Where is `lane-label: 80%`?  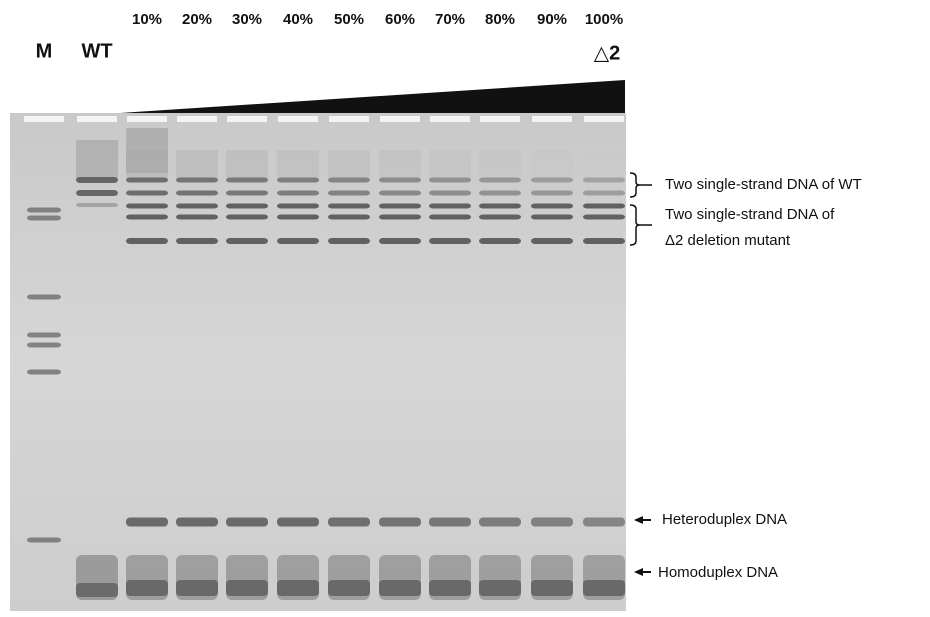 lane-label: 80% is located at coordinates (500, 19).